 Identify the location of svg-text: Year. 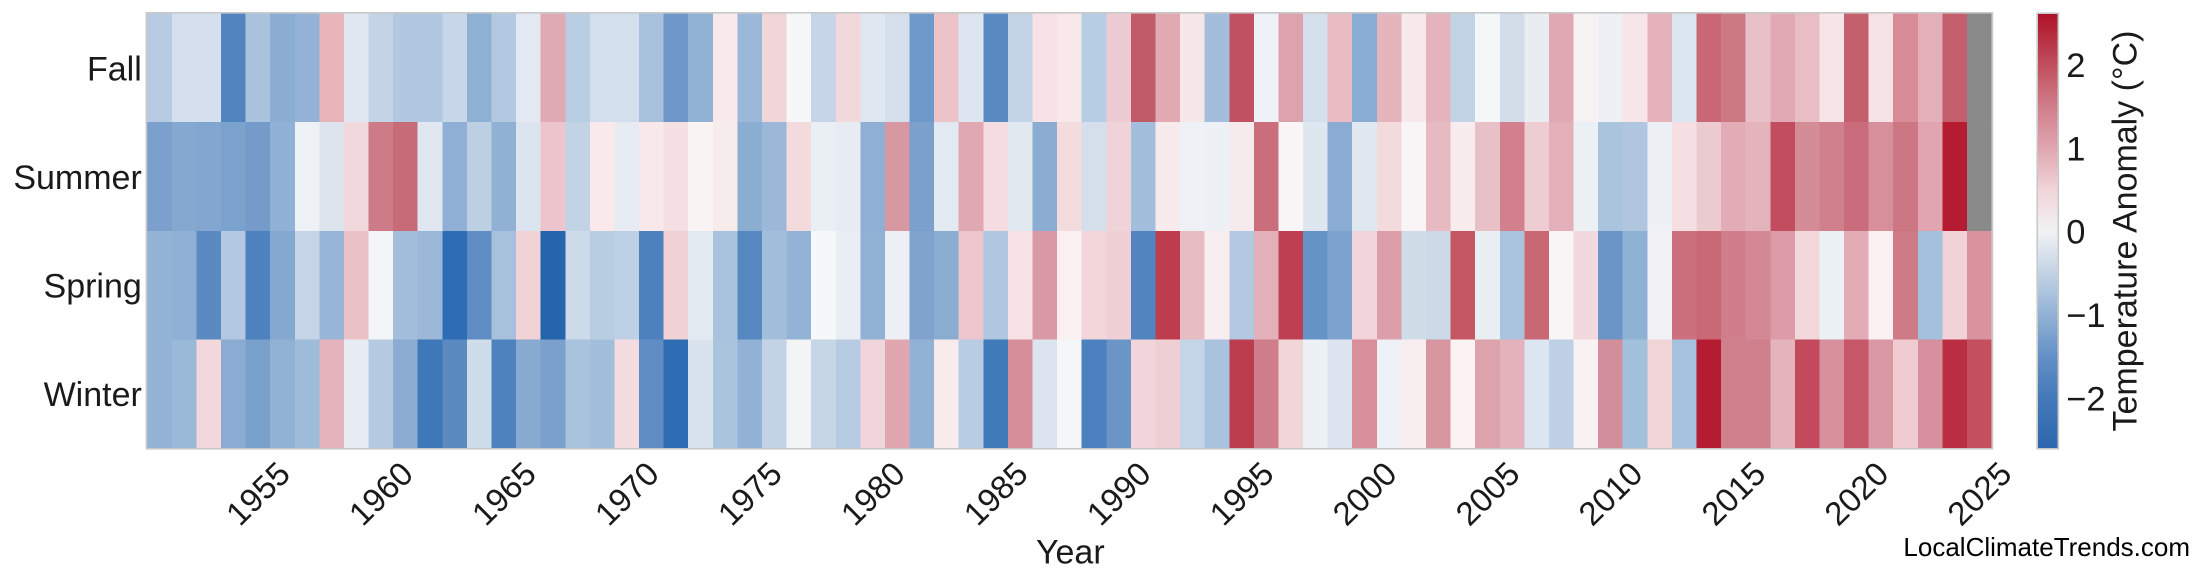
(1070, 552).